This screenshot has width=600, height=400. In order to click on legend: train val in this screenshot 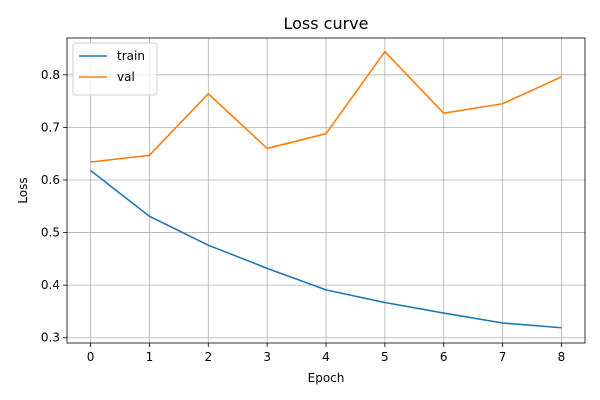, I will do `click(115, 69)`.